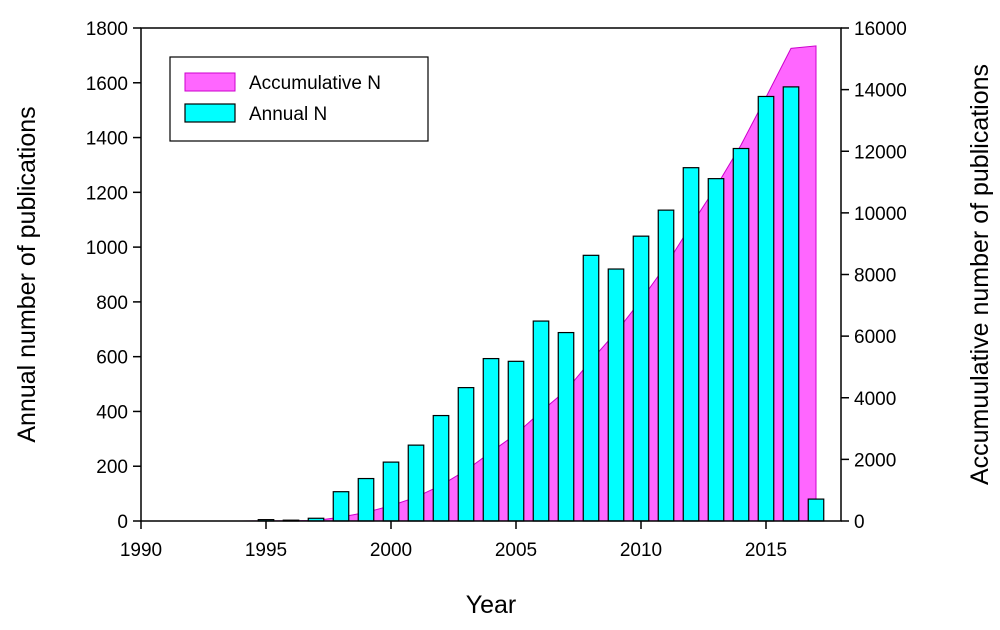 The image size is (1000, 630). I want to click on bar-2005, so click(516, 441).